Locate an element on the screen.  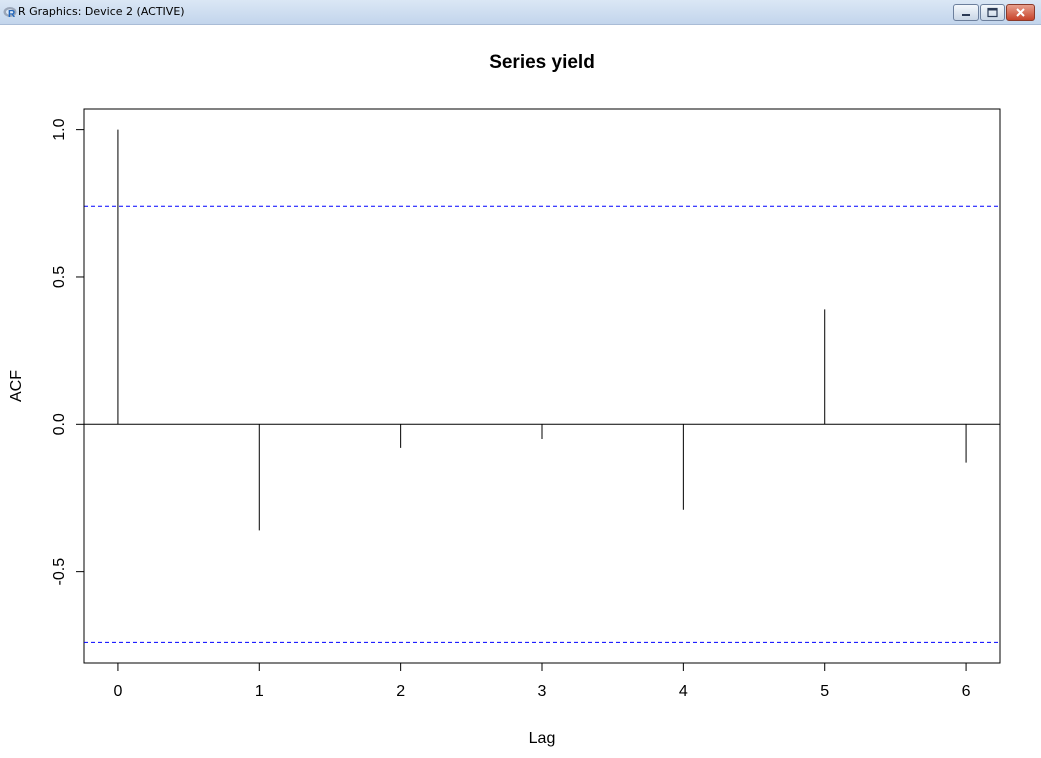
close-button is located at coordinates (1020, 12).